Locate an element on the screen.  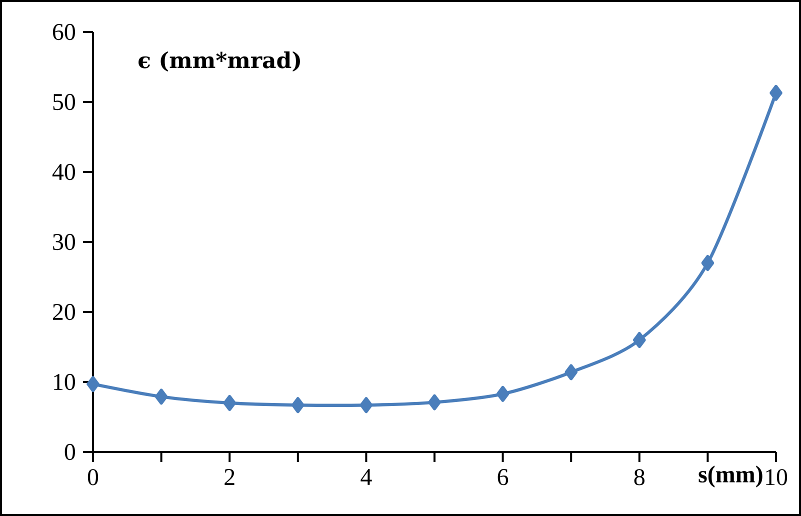
y-tick-label: 10 is located at coordinates (65, 382).